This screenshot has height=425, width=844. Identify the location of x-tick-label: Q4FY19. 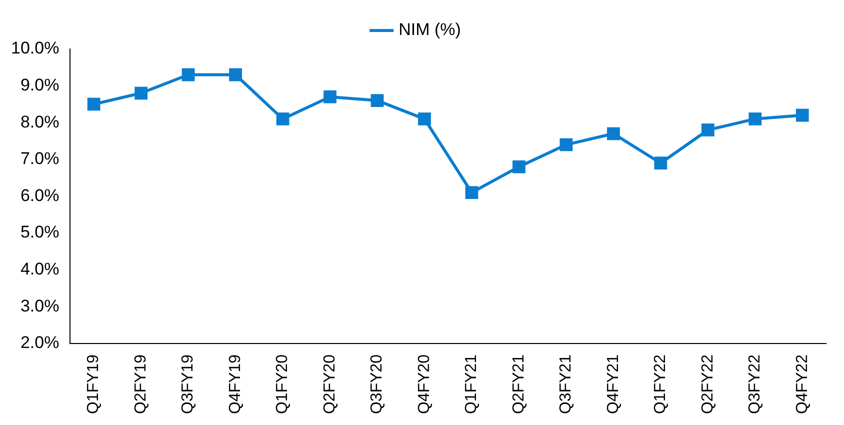
(235, 384).